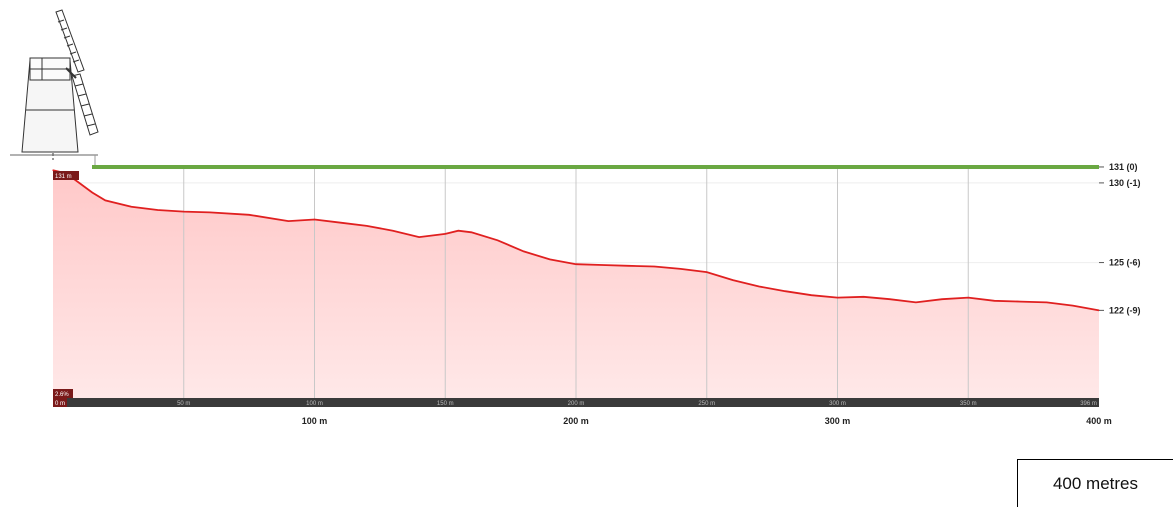  I want to click on start-badge-label: 131 m, so click(63, 177).